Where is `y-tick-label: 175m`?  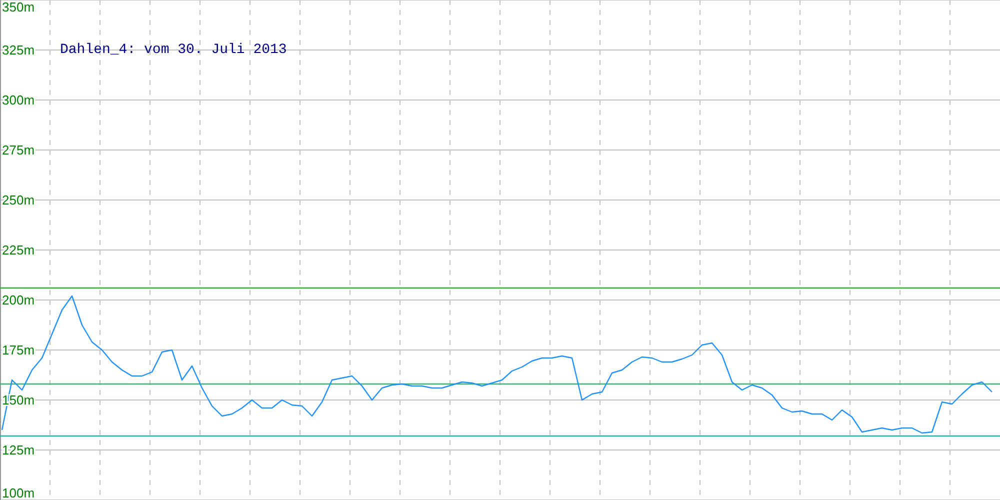 y-tick-label: 175m is located at coordinates (18, 350).